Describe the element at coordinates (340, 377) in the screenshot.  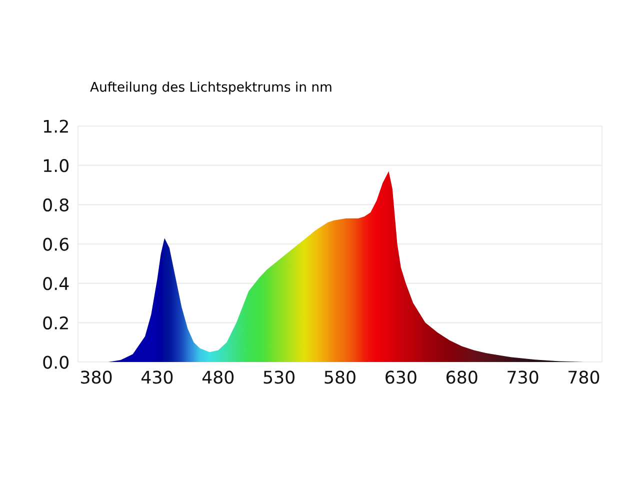
I see `x-tick-label: 580` at that location.